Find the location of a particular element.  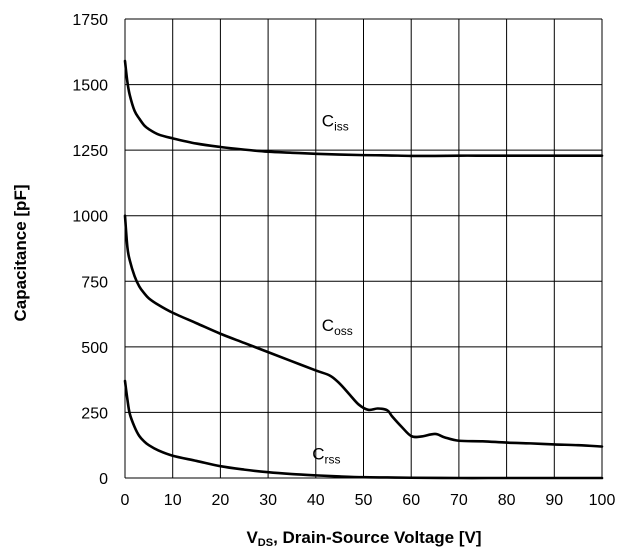

y-axis-title: Capacitance [pF] is located at coordinates (20, 253).